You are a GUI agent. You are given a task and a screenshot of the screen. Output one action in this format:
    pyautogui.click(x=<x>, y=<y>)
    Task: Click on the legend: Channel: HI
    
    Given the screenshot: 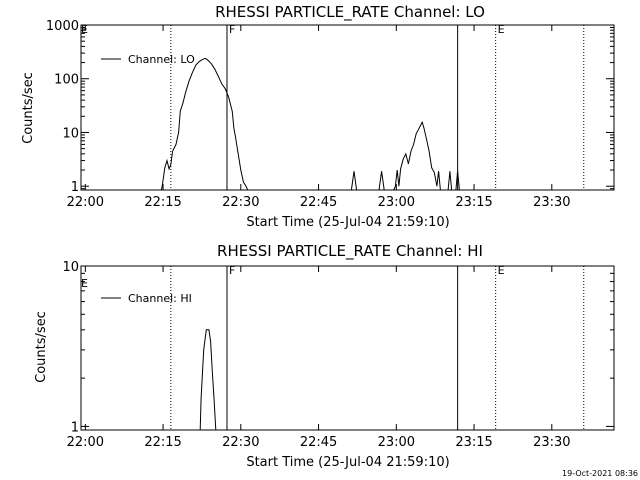 What is the action you would take?
    pyautogui.click(x=146, y=298)
    